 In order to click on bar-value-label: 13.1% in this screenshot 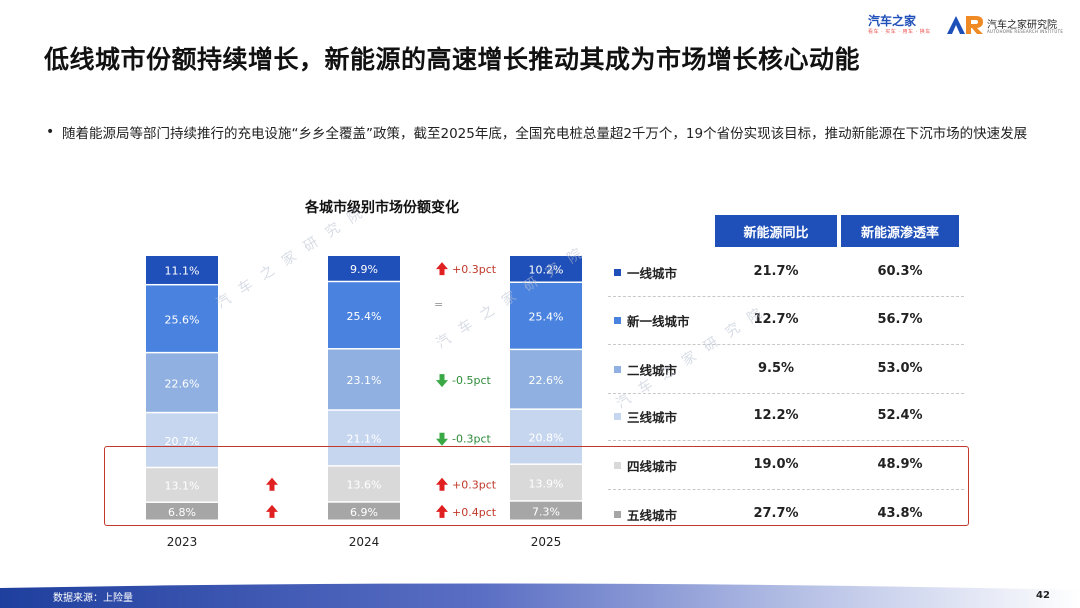, I will do `click(182, 486)`.